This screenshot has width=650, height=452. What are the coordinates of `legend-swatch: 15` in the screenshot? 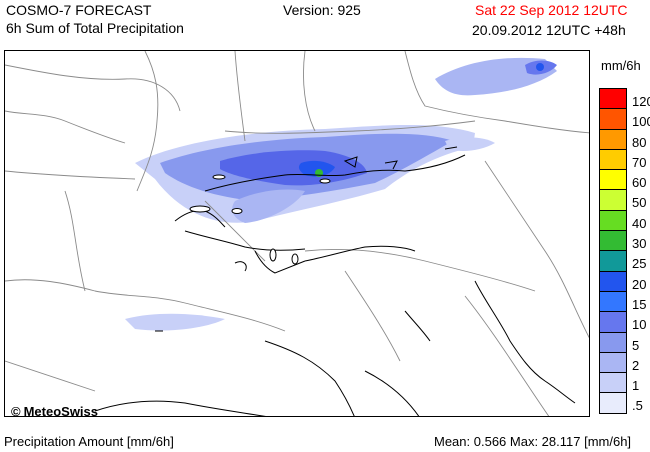 It's located at (623, 302).